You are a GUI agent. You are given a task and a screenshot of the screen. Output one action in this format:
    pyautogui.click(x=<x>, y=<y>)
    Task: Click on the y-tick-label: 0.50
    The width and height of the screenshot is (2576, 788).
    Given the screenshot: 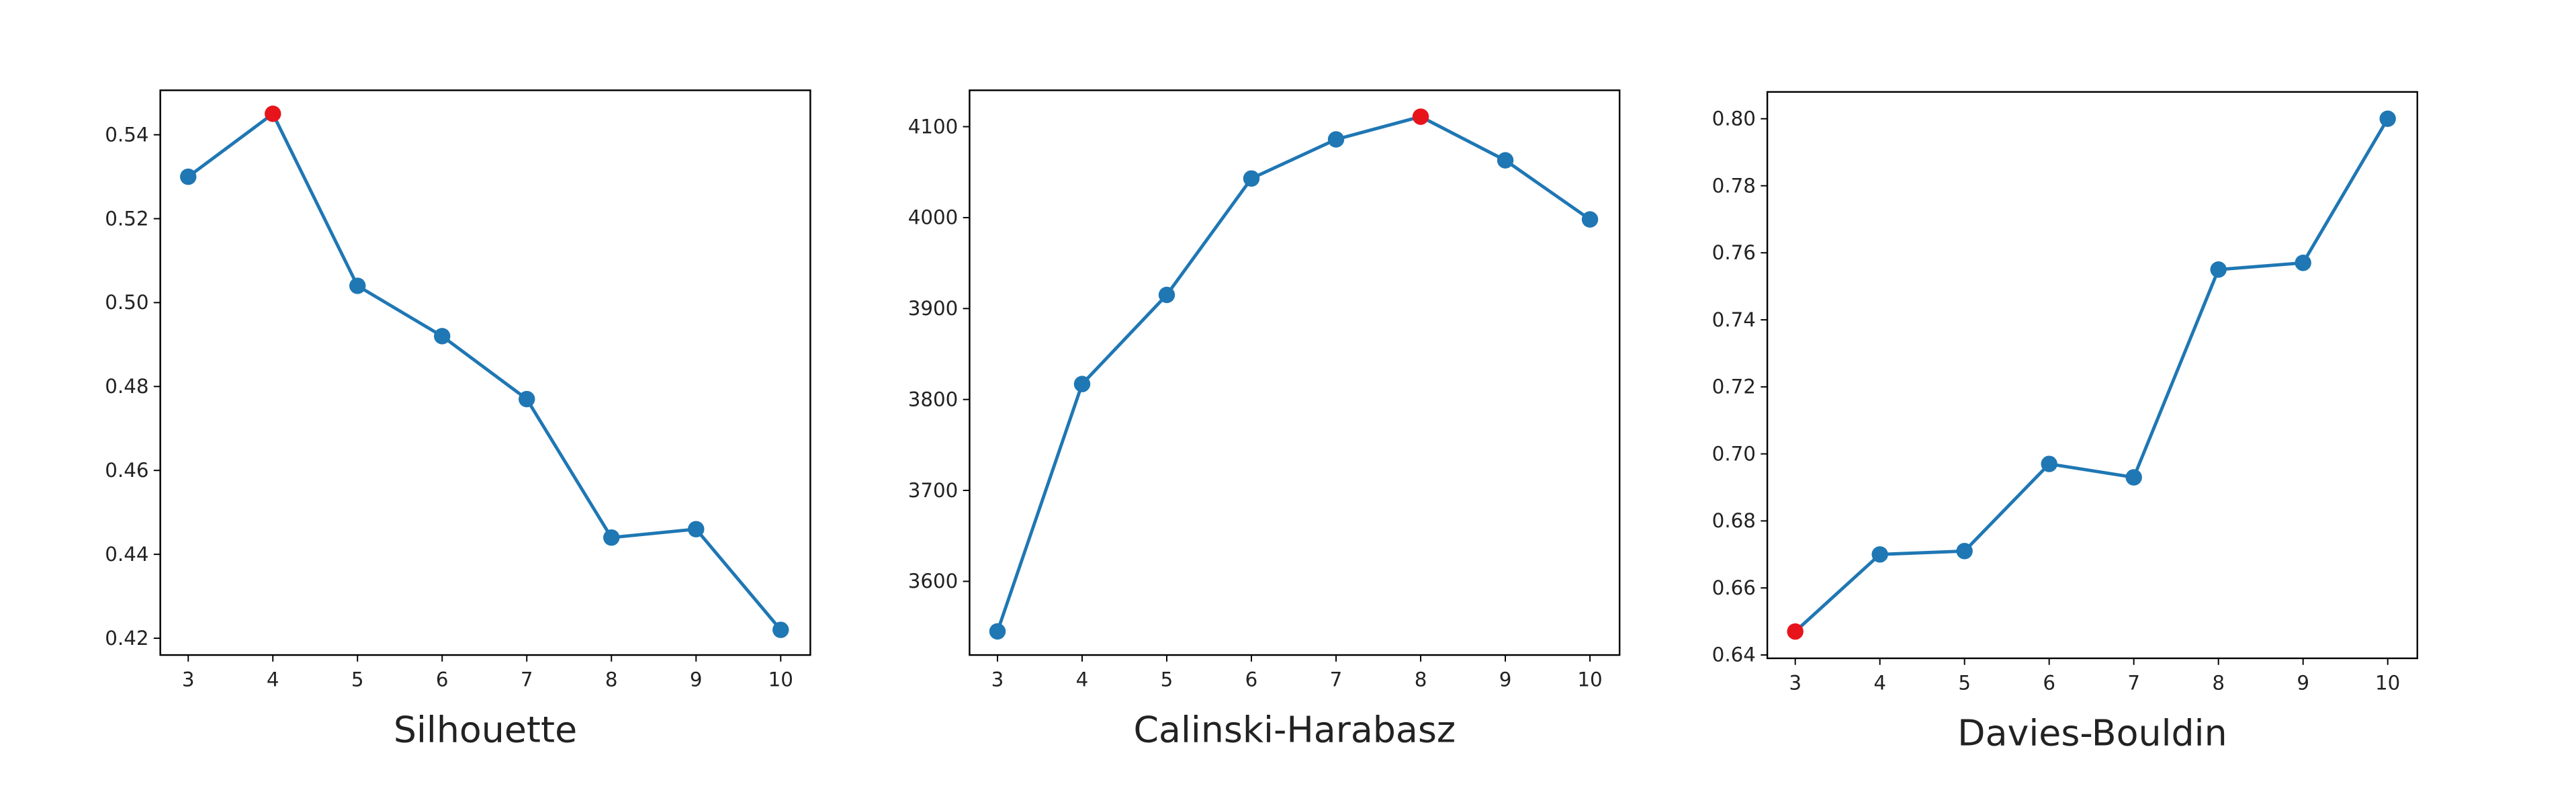 What is the action you would take?
    pyautogui.click(x=127, y=302)
    